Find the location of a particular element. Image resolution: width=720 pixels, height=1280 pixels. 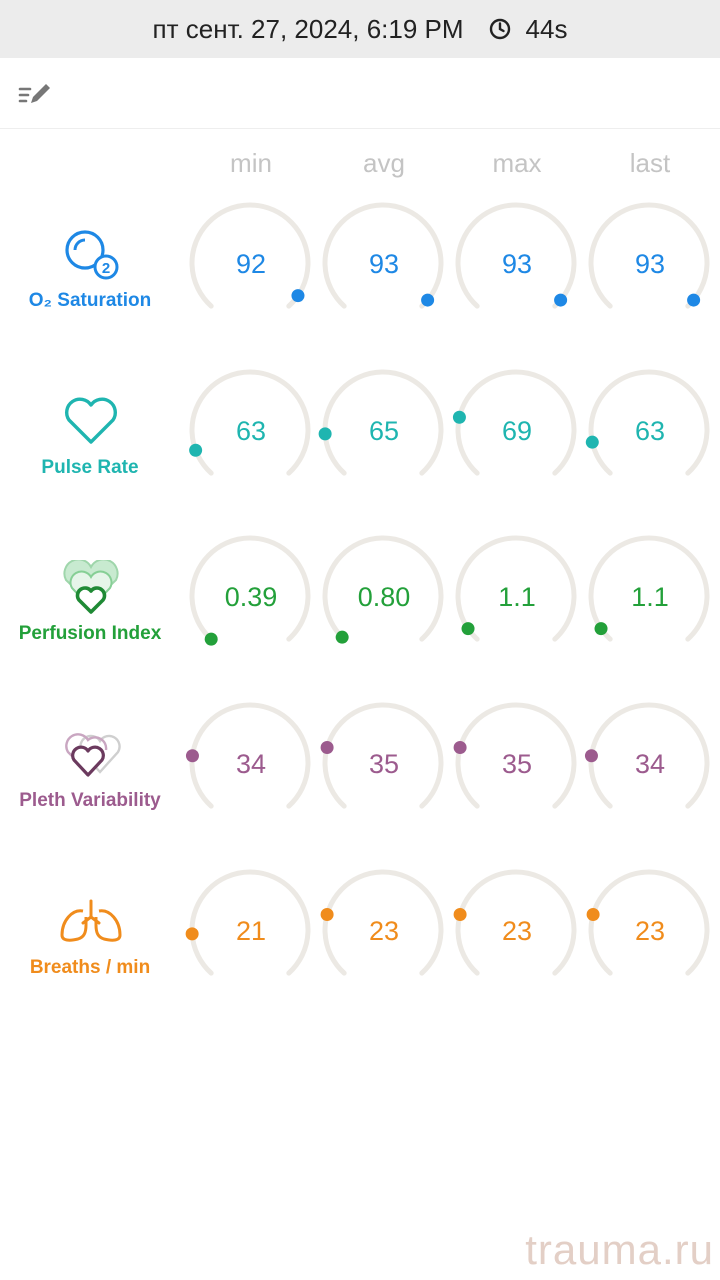

gauge-pulse-max: 69 is located at coordinates (520, 435).